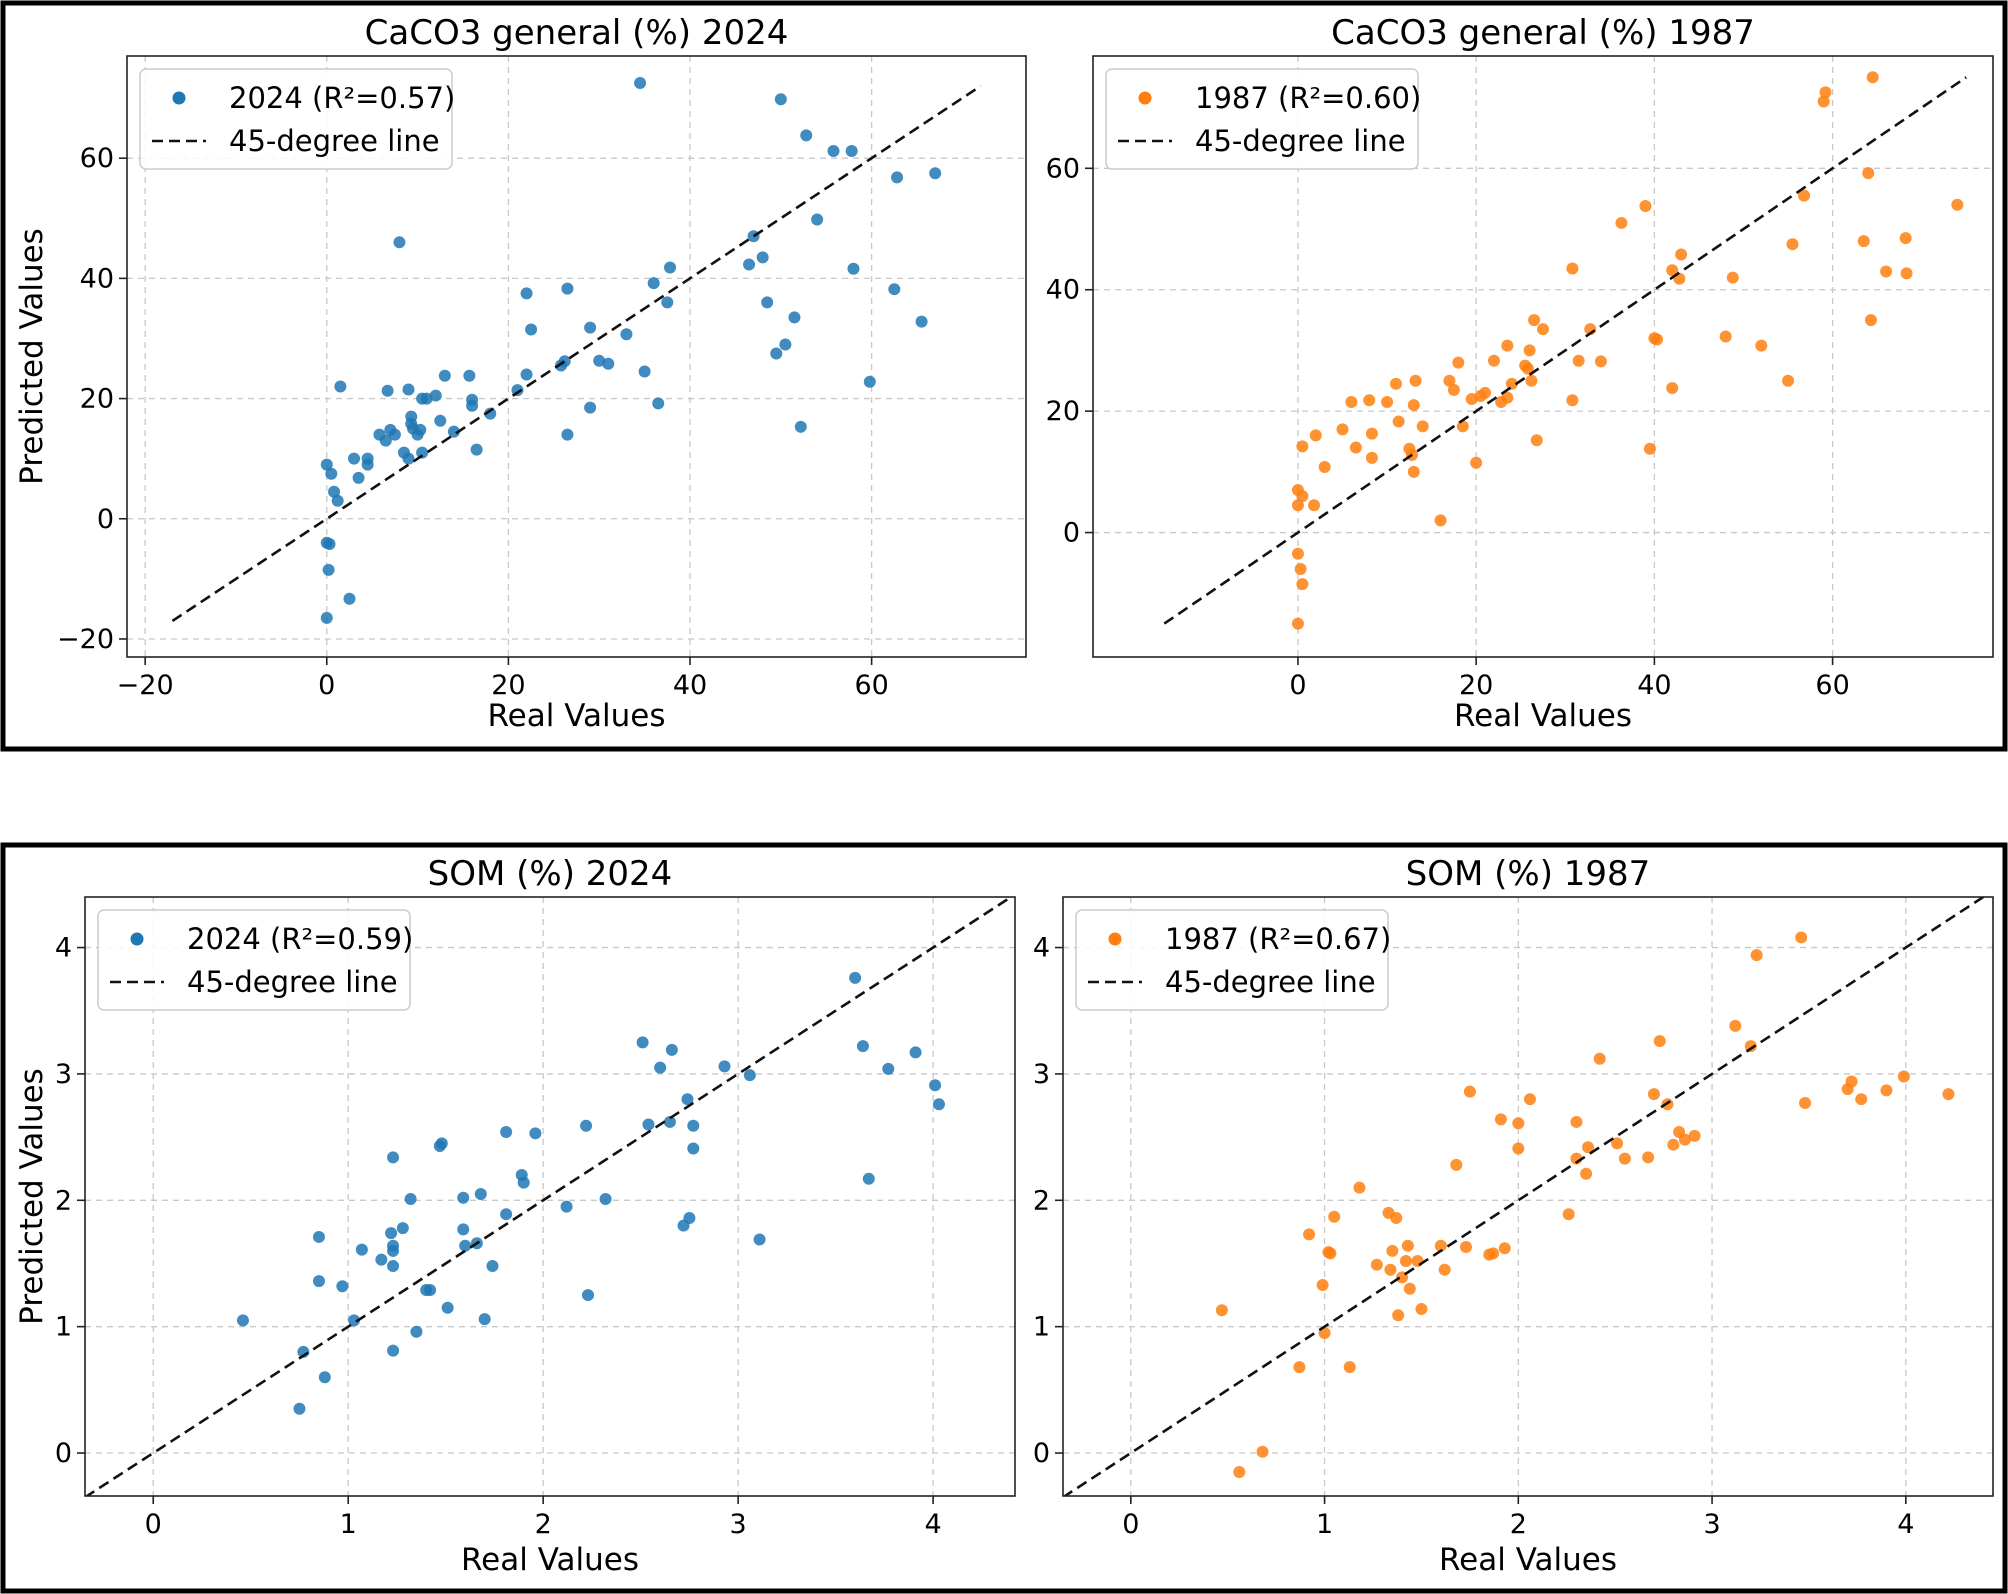  What do you see at coordinates (296, 119) in the screenshot?
I see `legend-box` at bounding box center [296, 119].